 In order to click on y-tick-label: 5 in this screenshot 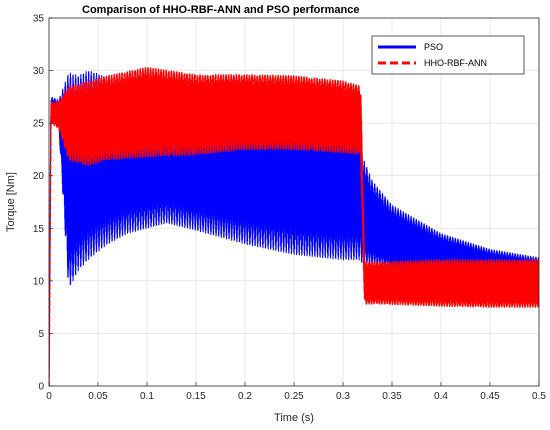, I will do `click(41, 334)`.